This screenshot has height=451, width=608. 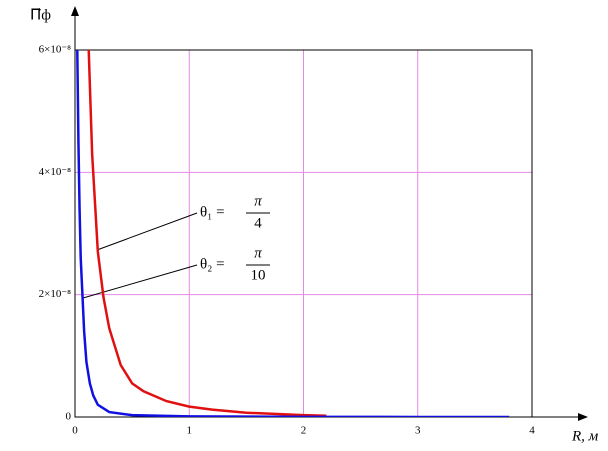 What do you see at coordinates (40, 15) in the screenshot?
I see `y-axis-label: Π⃗ф` at bounding box center [40, 15].